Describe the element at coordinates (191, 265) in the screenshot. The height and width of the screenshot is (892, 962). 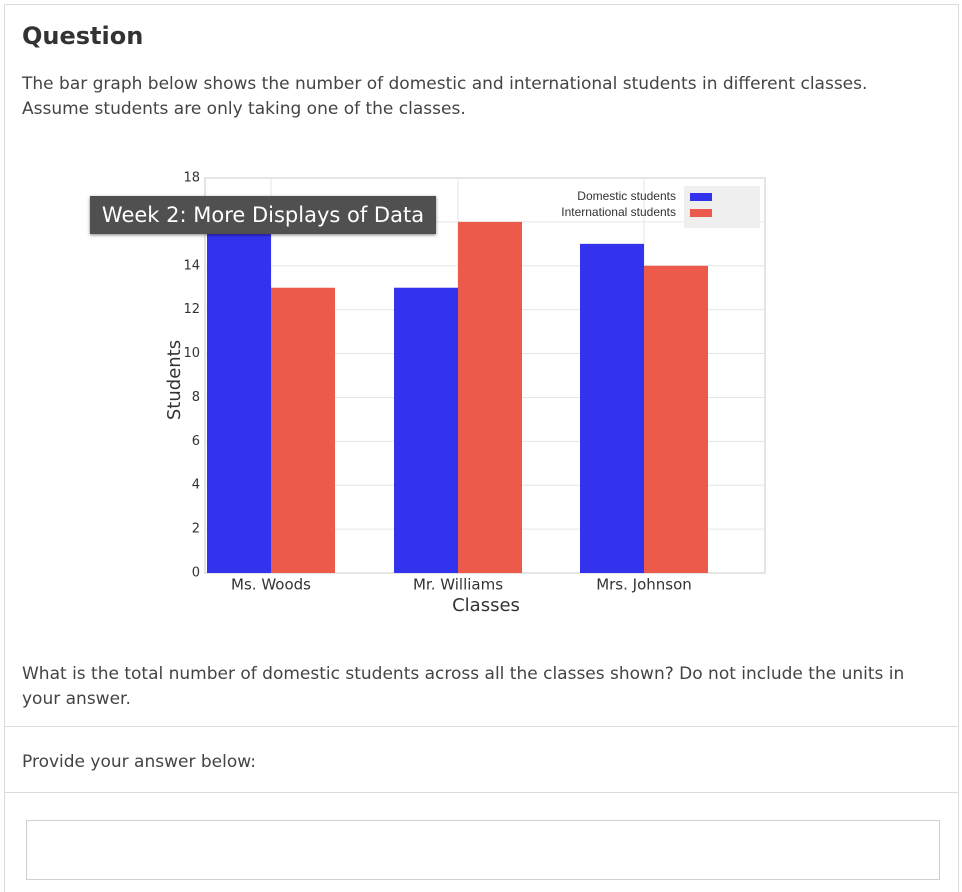
I see `y-tick-label: 14` at that location.